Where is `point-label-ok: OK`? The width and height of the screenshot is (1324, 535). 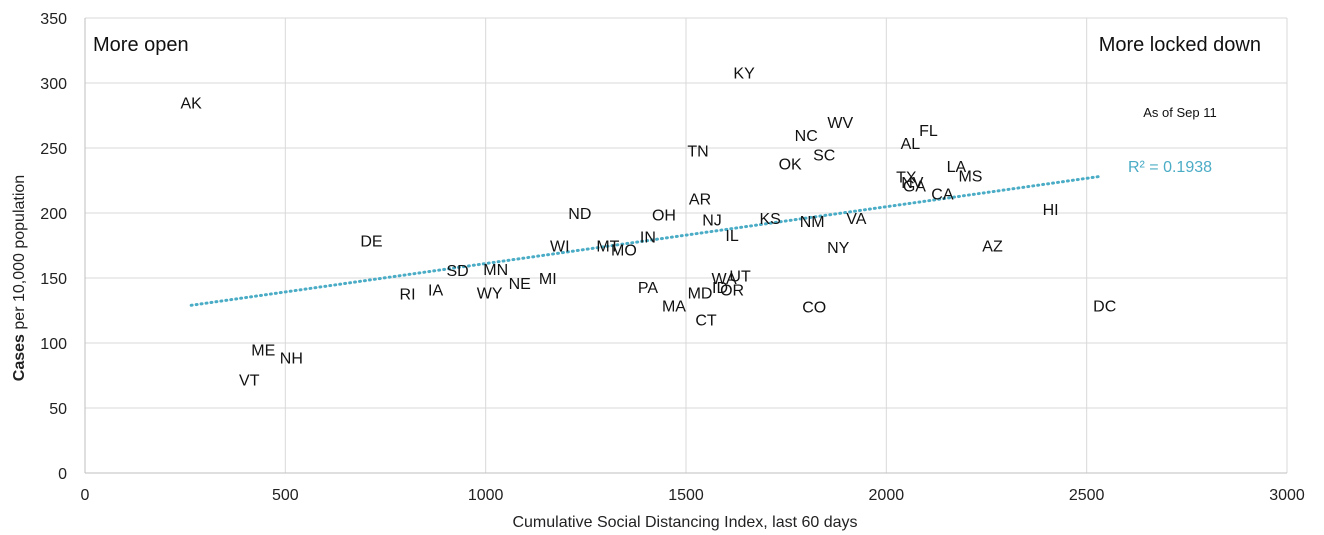
point-label-ok: OK is located at coordinates (790, 165).